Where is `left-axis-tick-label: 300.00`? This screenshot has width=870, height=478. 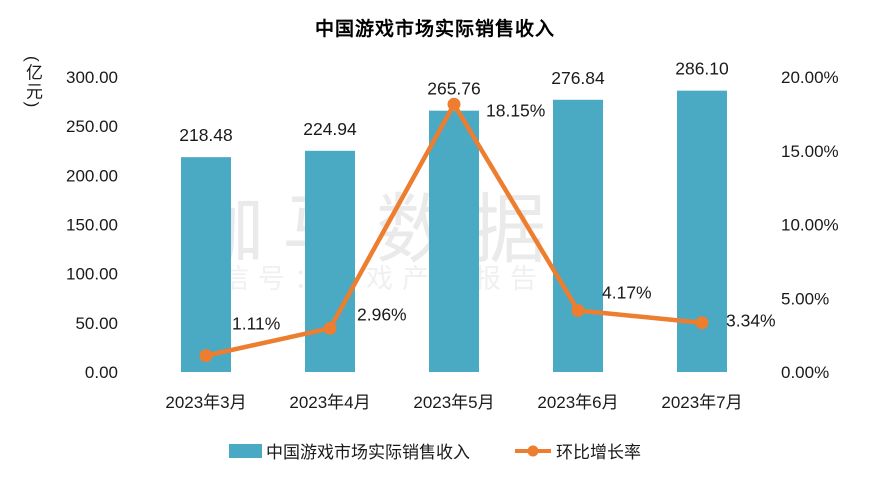
left-axis-tick-label: 300.00 is located at coordinates (92, 77).